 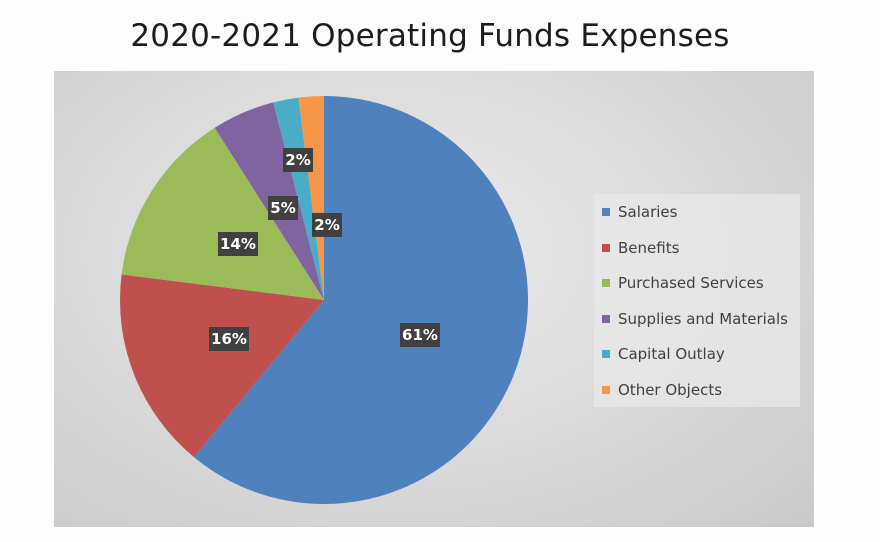 I want to click on data-label-purchased-services: 14%, so click(x=238, y=244).